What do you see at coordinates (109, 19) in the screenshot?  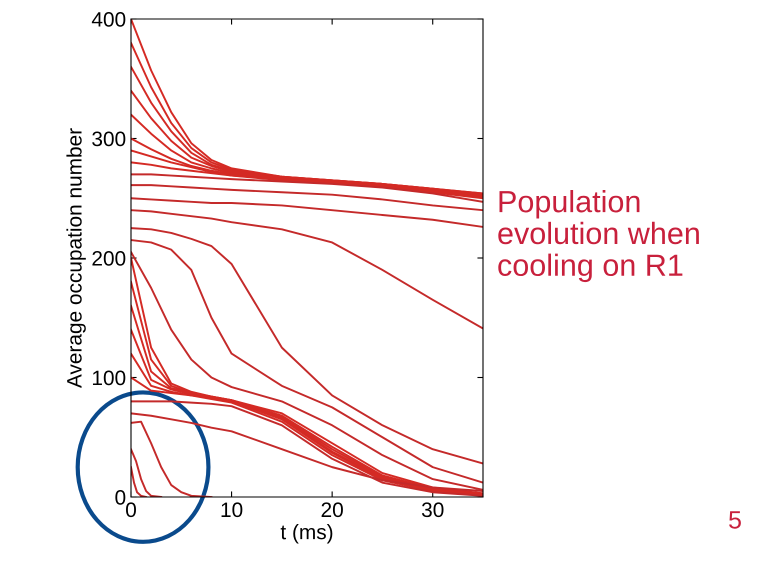 I see `y-tick-label: 400` at bounding box center [109, 19].